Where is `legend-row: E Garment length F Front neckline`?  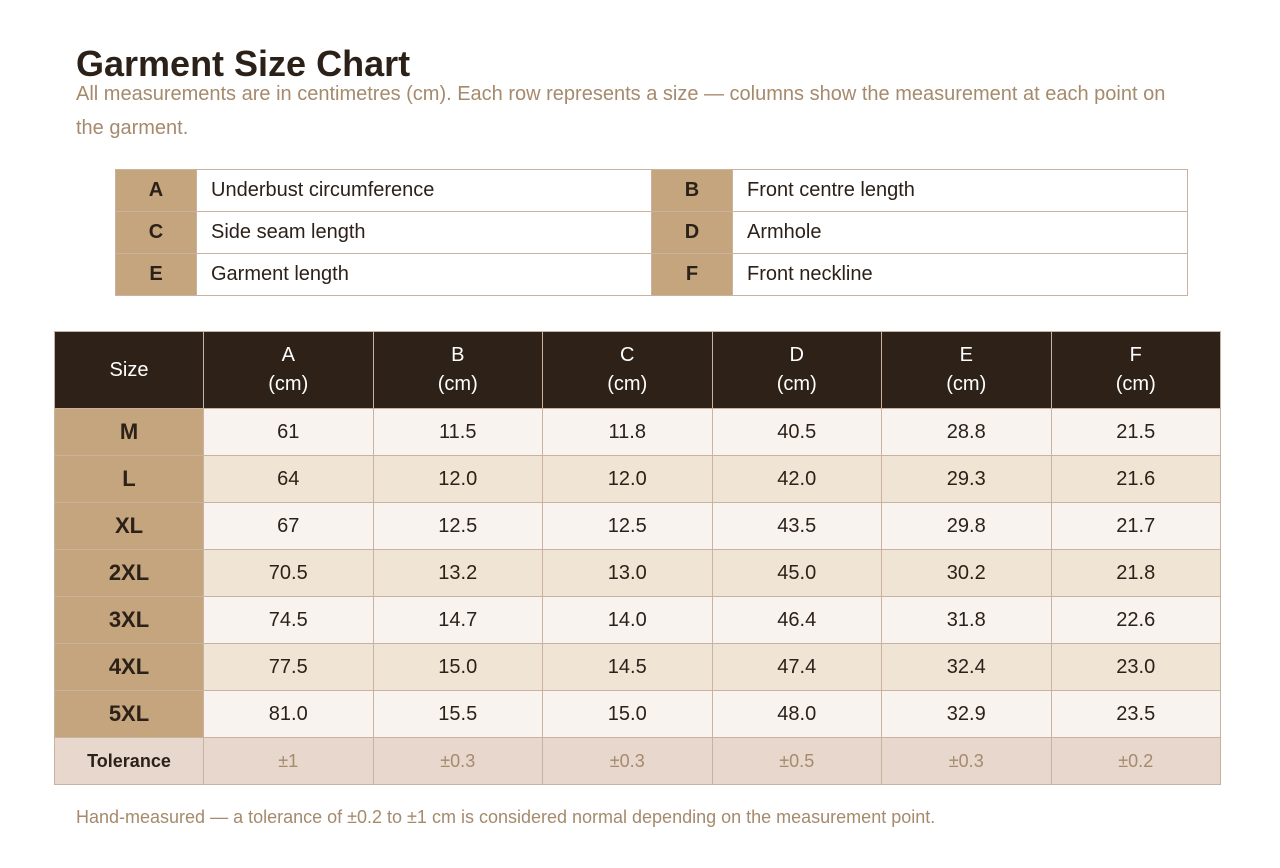
legend-row: E Garment length F Front neckline is located at coordinates (651, 274).